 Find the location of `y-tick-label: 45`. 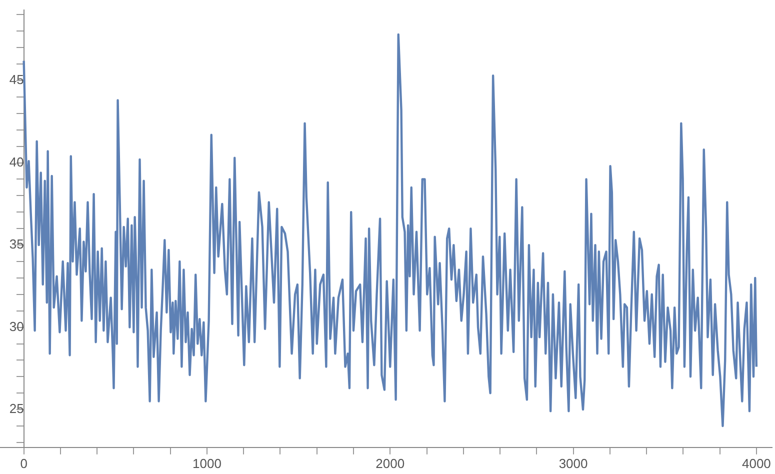

y-tick-label: 45 is located at coordinates (16, 80).